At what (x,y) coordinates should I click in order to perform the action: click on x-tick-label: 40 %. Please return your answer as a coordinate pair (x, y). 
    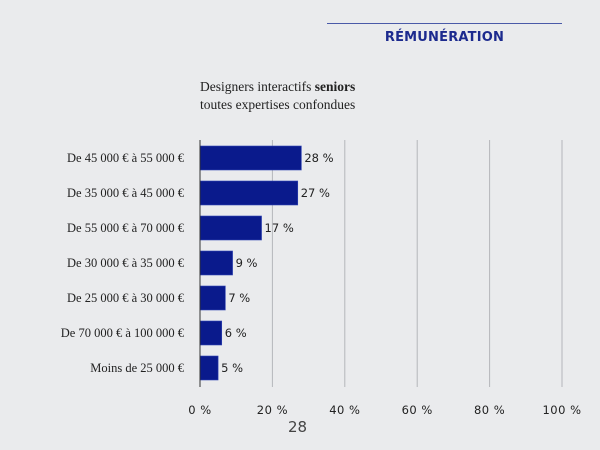
    Looking at the image, I should click on (344, 410).